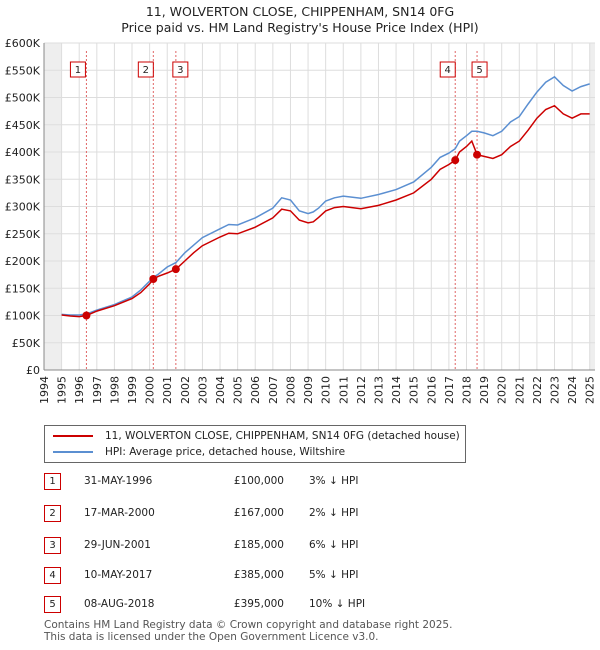 The image size is (600, 650). What do you see at coordinates (343, 390) in the screenshot?
I see `x-tick-label: 2011` at bounding box center [343, 390].